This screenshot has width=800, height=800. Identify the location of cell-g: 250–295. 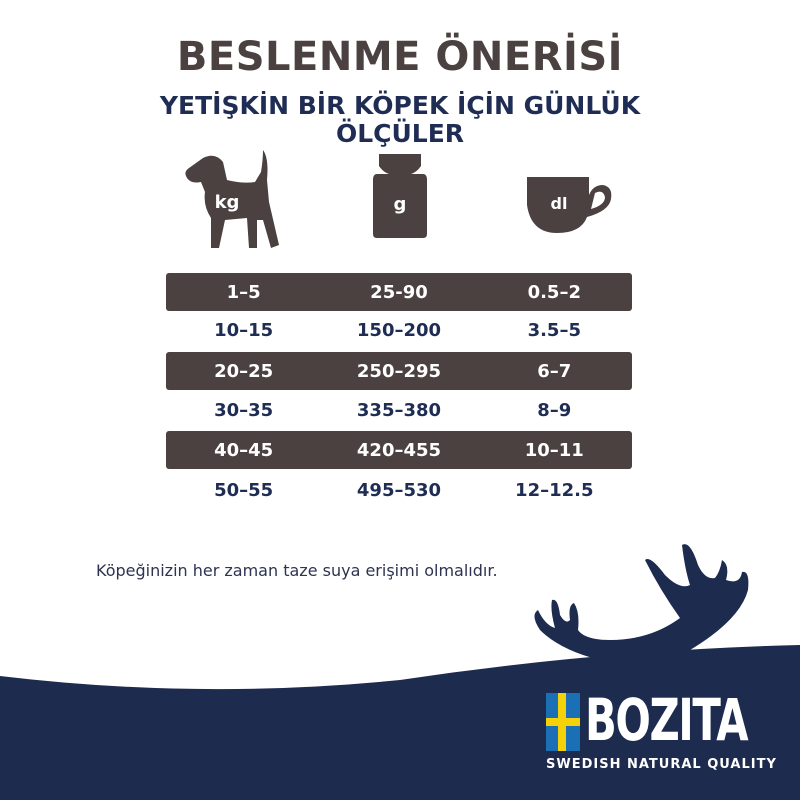
(399, 371).